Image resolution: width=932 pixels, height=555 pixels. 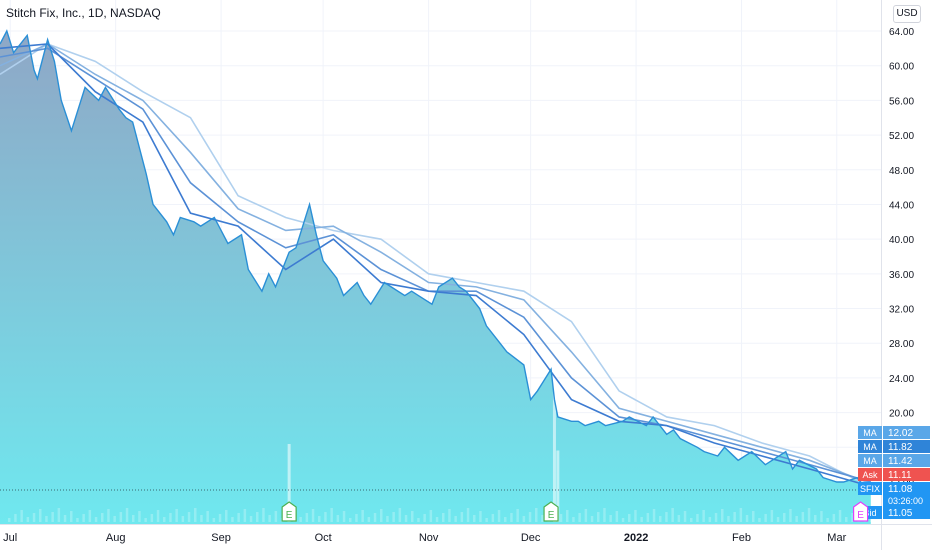 What do you see at coordinates (900, 513) in the screenshot?
I see `price-label-value: 11.05` at bounding box center [900, 513].